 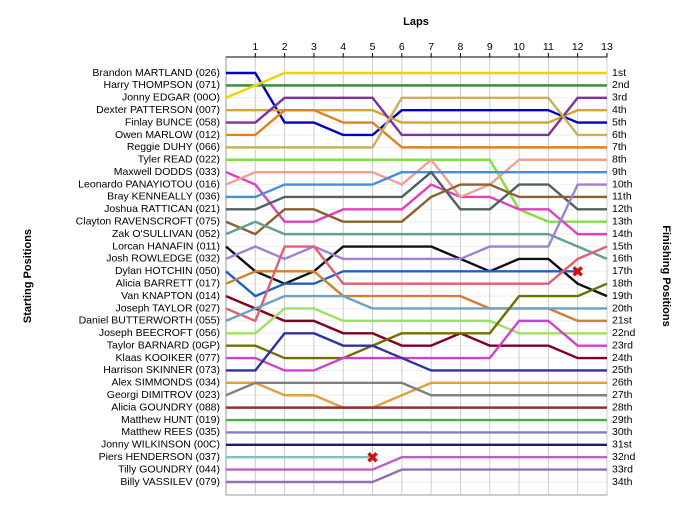 What do you see at coordinates (255, 47) in the screenshot?
I see `x-tick-label: 1` at bounding box center [255, 47].